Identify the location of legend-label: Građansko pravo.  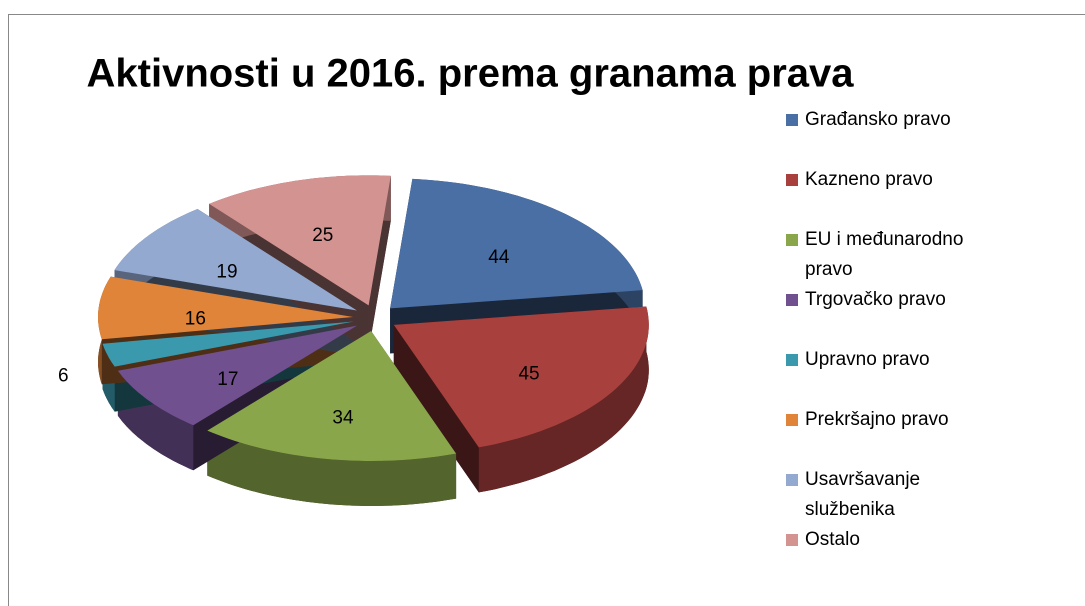
(878, 119).